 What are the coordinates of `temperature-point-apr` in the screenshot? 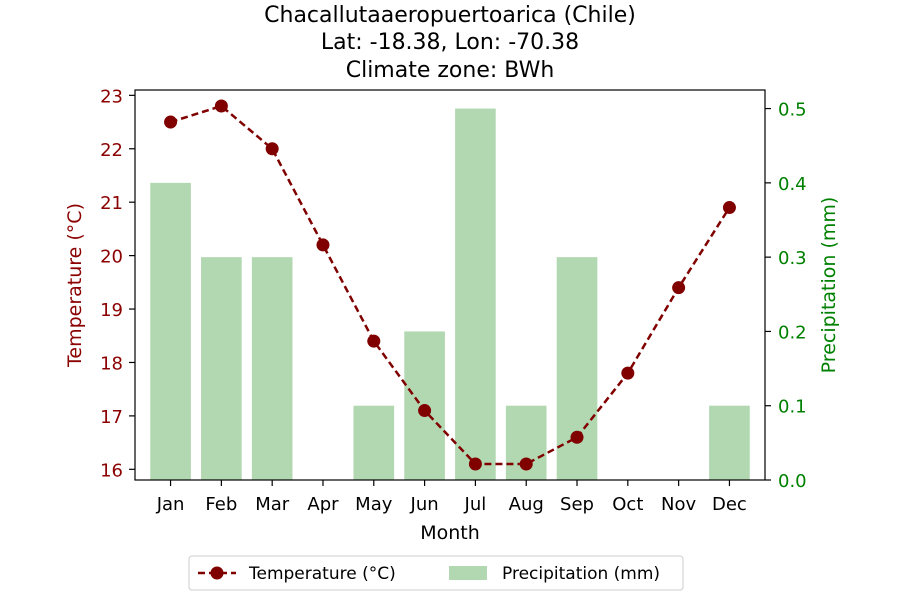 It's located at (323, 245).